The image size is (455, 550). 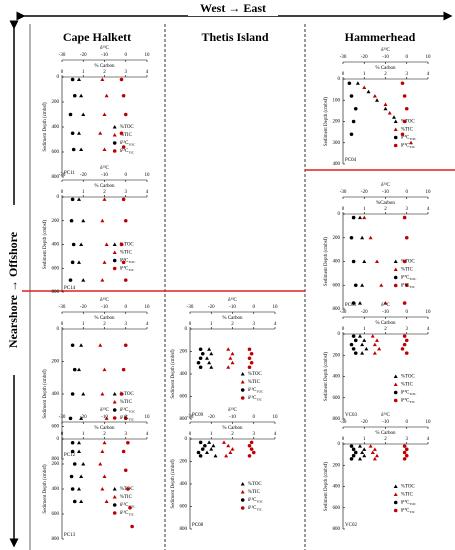 I want to click on y-axis-label: Sediment Depth (cmbsf), so click(x=173, y=483).